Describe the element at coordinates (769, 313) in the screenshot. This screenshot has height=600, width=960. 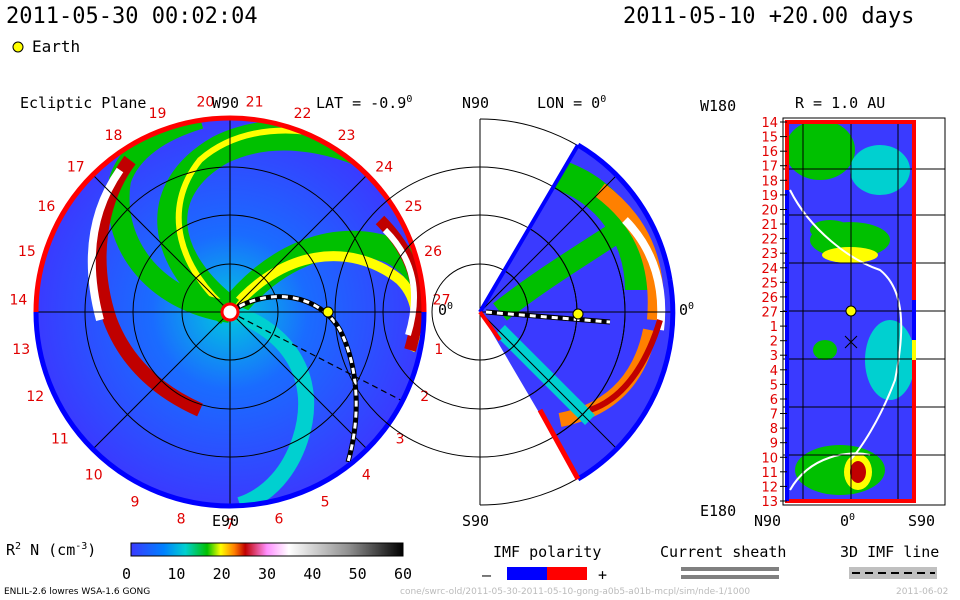
I see `shell-rotation-label: 27` at that location.